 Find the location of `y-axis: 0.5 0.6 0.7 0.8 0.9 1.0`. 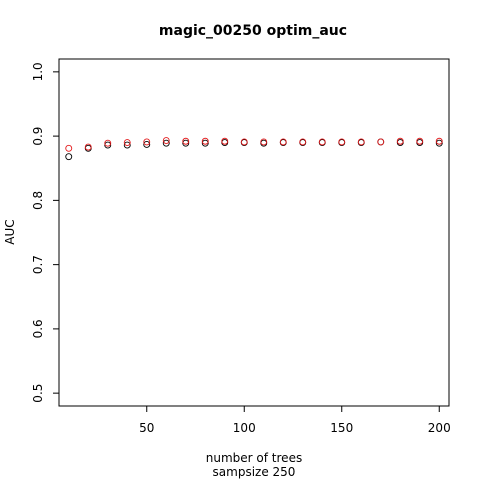

y-axis: 0.5 0.6 0.7 0.8 0.9 1.0 is located at coordinates (45, 232).